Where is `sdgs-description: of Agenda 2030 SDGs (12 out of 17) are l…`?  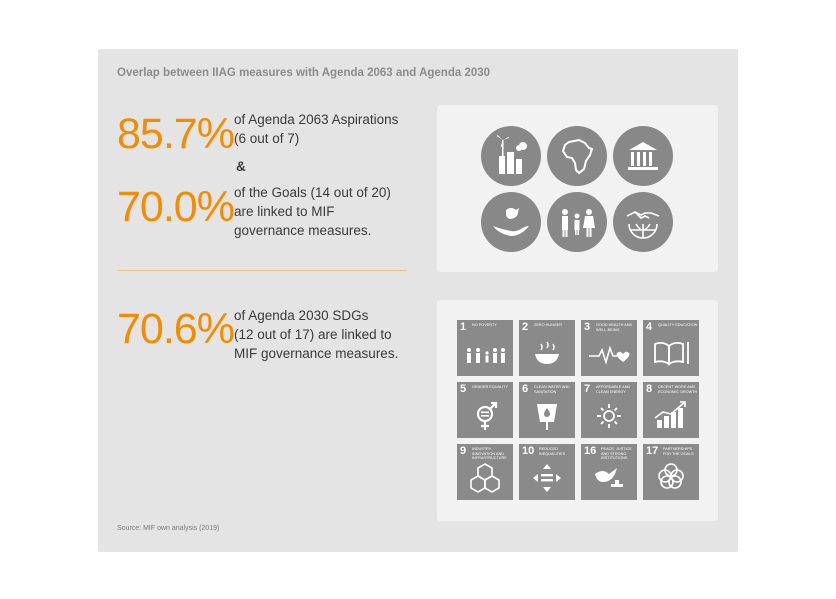
sdgs-description: of Agenda 2030 SDGs (12 out of 17) are l… is located at coordinates (316, 334).